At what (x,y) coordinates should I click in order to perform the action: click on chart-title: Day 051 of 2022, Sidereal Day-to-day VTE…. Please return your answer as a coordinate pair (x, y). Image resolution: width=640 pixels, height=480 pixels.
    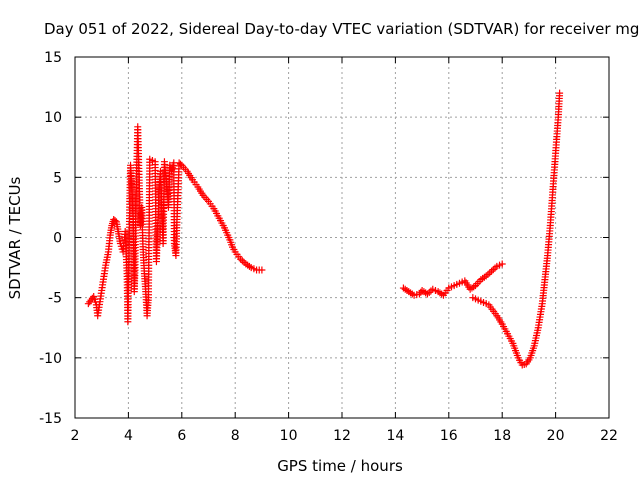
    Looking at the image, I should click on (342, 29).